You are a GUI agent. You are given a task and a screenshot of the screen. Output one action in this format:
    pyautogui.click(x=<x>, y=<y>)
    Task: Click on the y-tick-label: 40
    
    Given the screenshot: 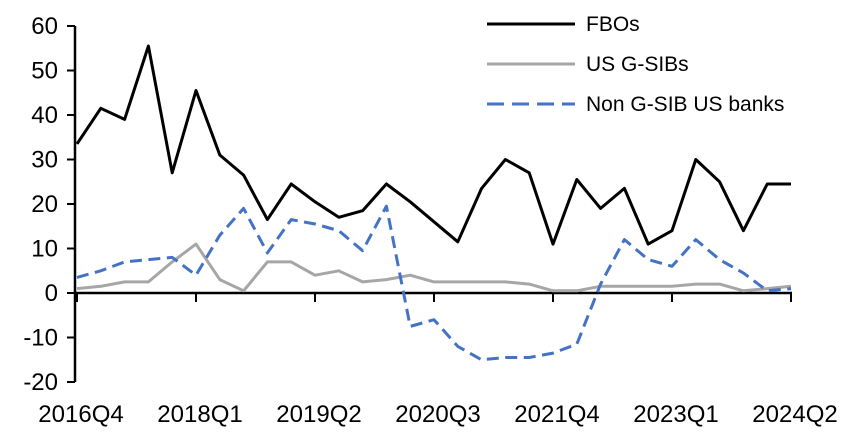 What is the action you would take?
    pyautogui.click(x=44, y=115)
    